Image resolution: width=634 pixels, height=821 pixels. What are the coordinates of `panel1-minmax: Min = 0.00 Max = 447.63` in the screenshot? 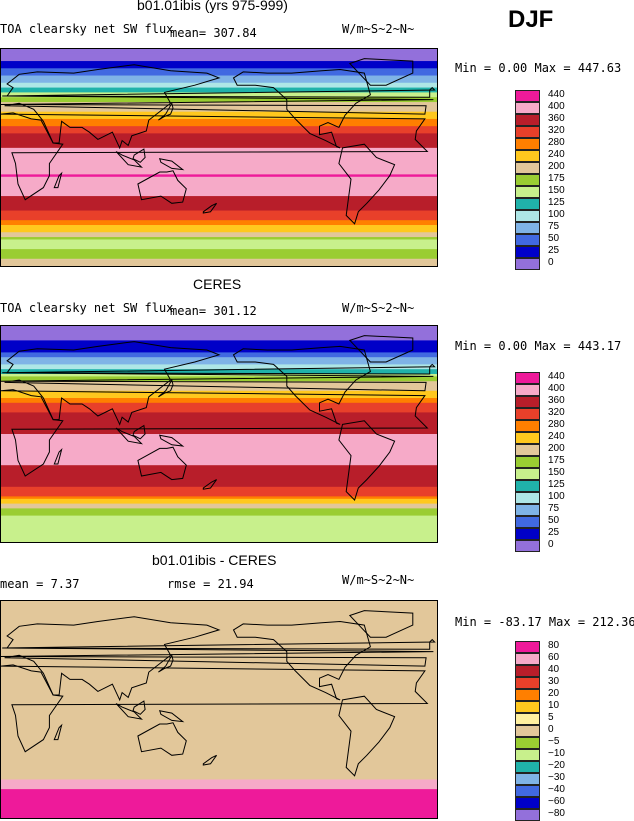 It's located at (538, 68).